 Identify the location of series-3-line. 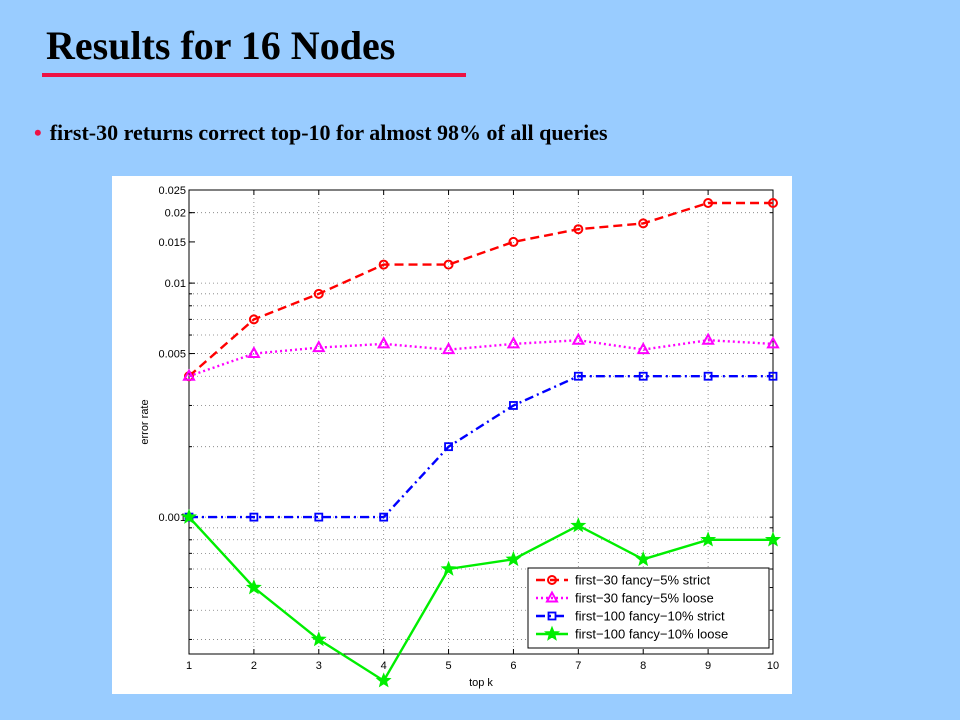
(481, 446).